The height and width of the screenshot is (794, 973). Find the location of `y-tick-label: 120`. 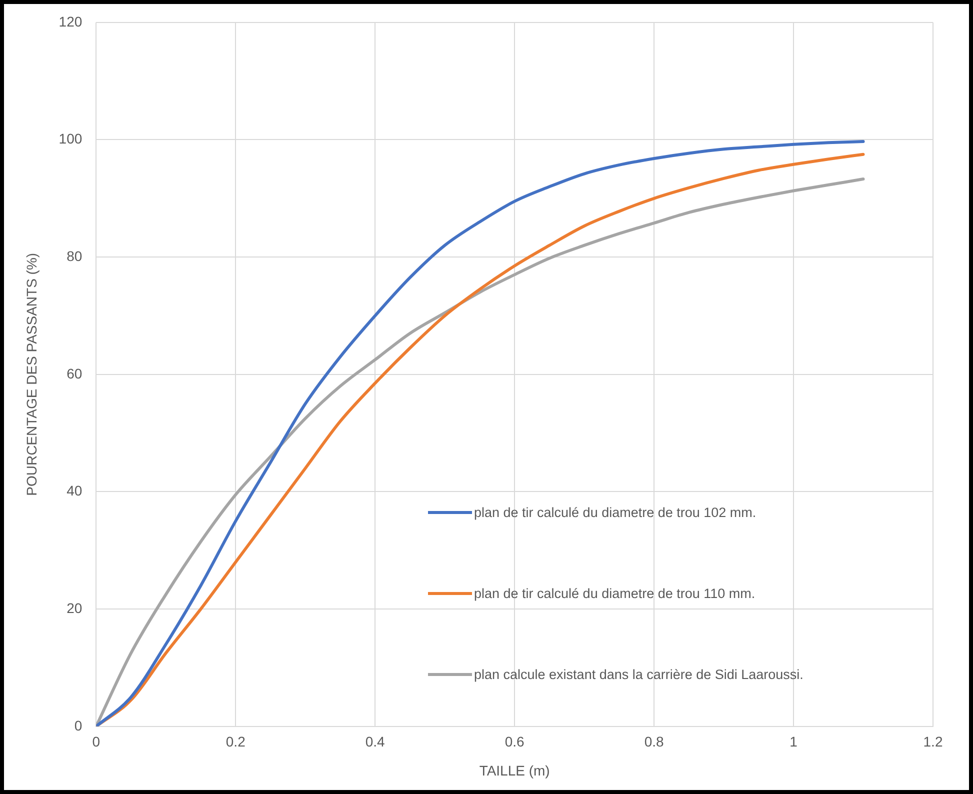

y-tick-label: 120 is located at coordinates (70, 21).